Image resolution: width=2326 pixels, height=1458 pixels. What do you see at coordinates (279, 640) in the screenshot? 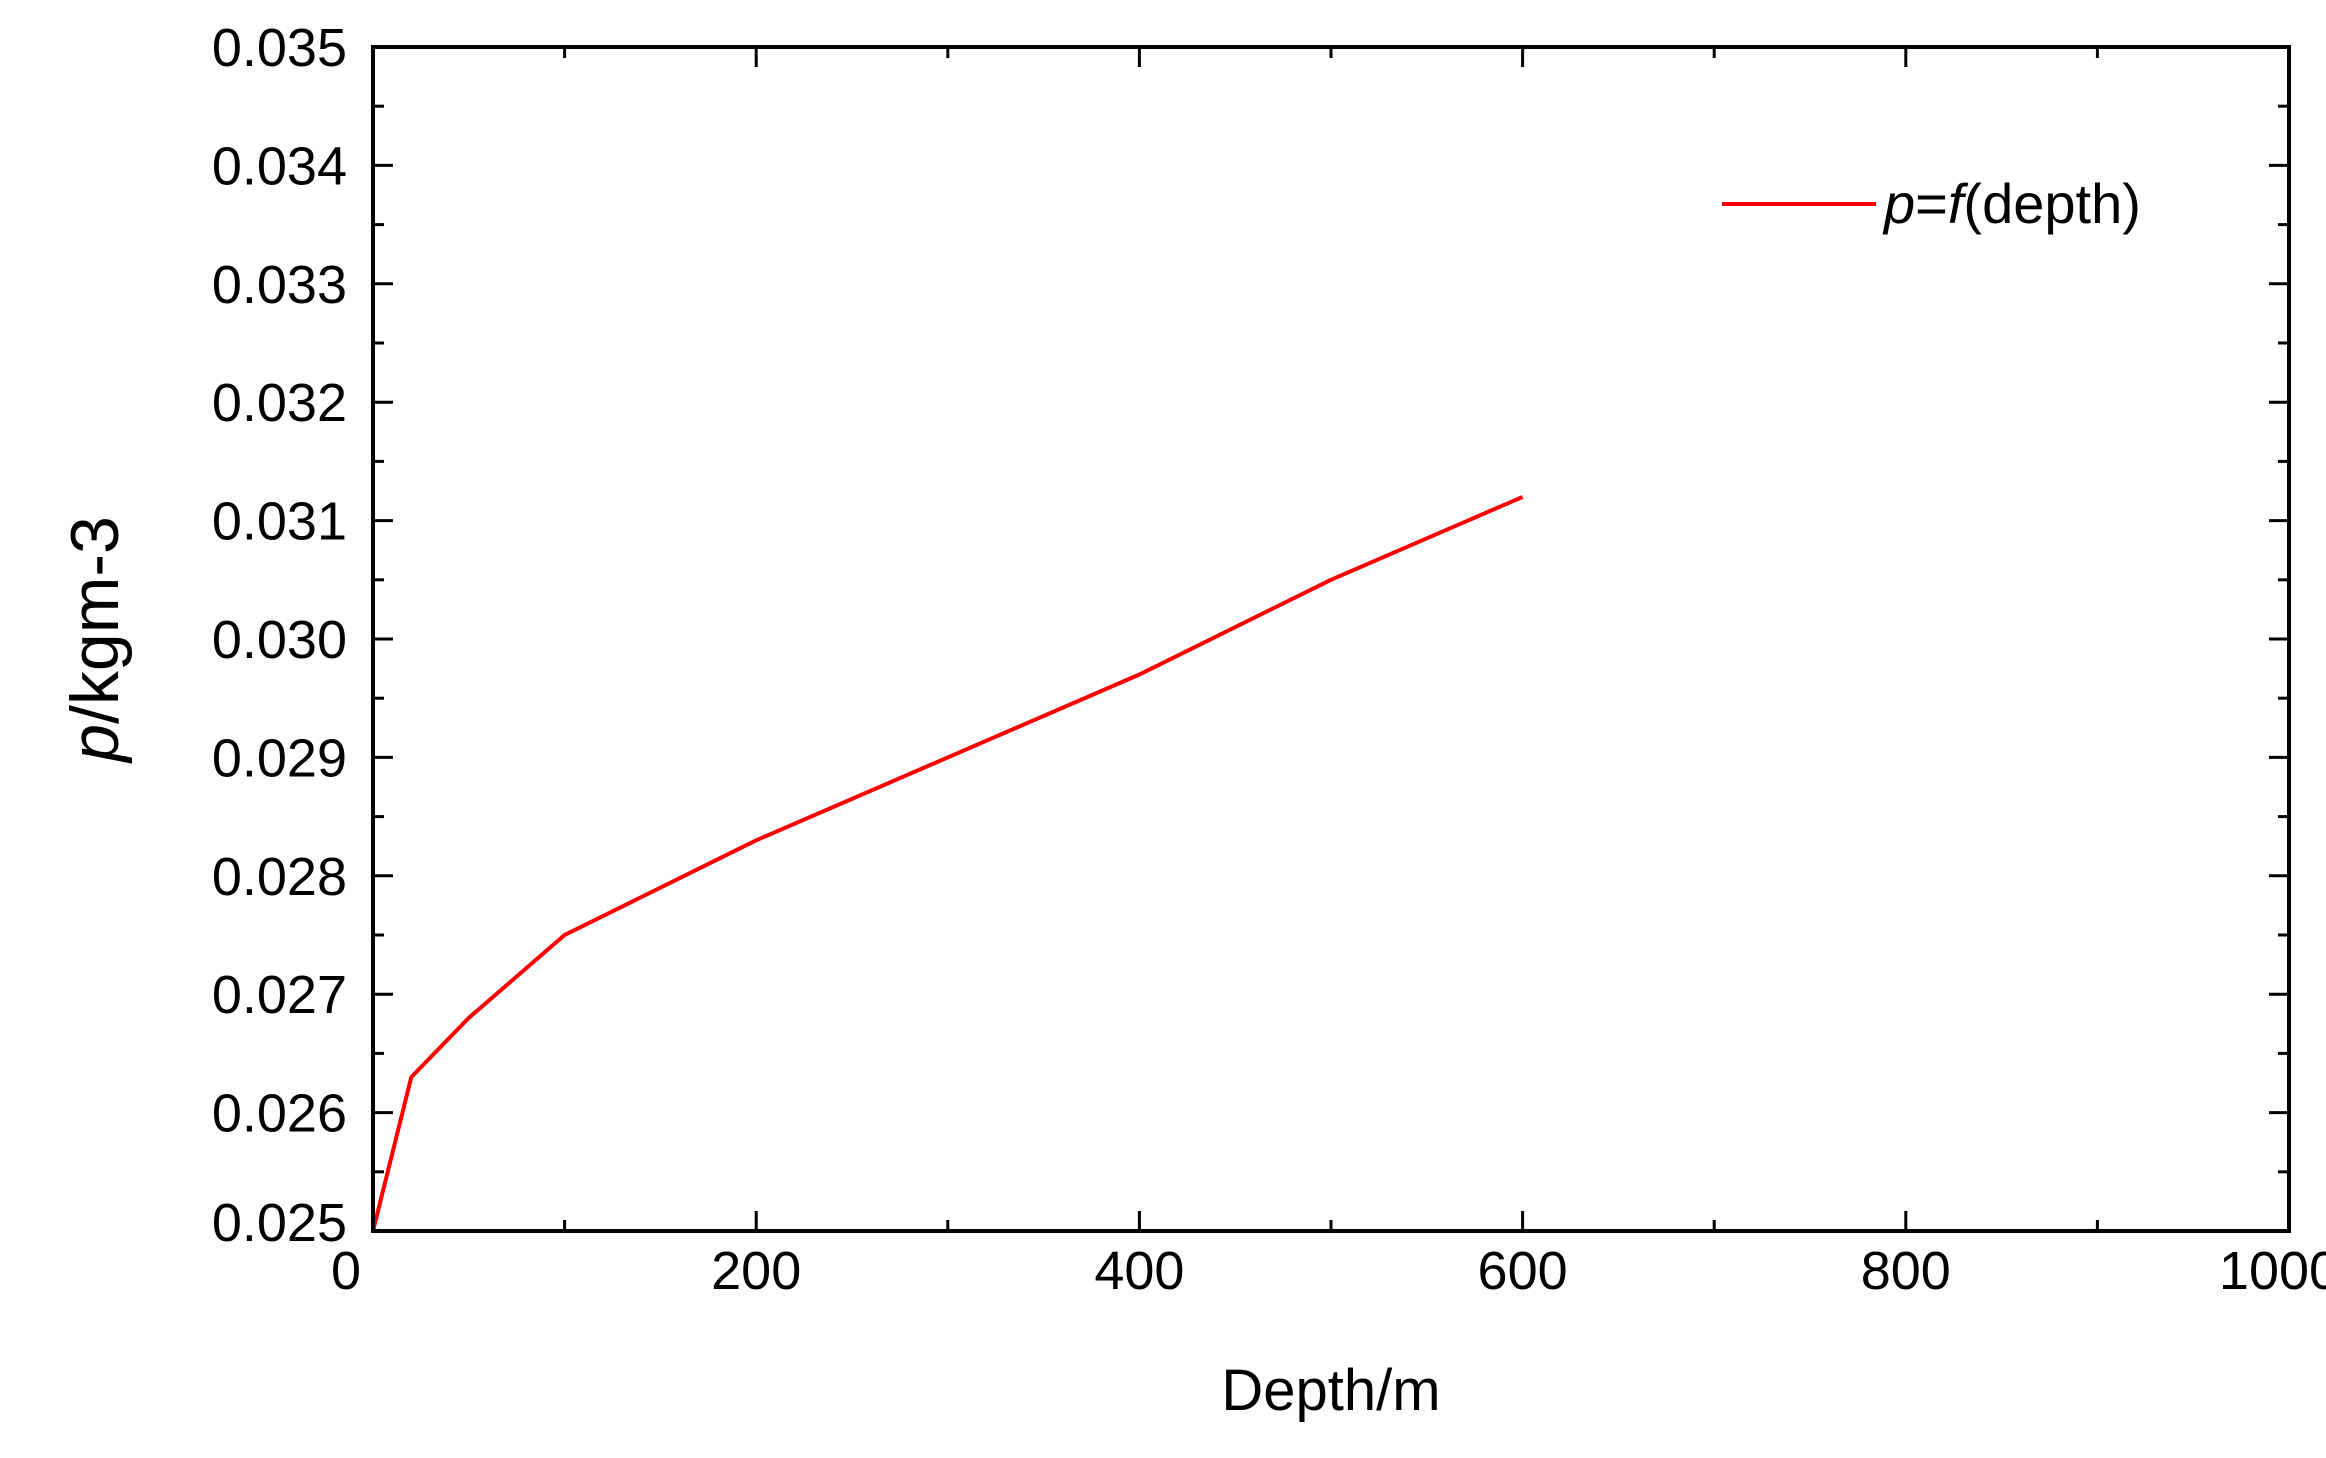
I see `y-tick-label: 0.030` at bounding box center [279, 640].